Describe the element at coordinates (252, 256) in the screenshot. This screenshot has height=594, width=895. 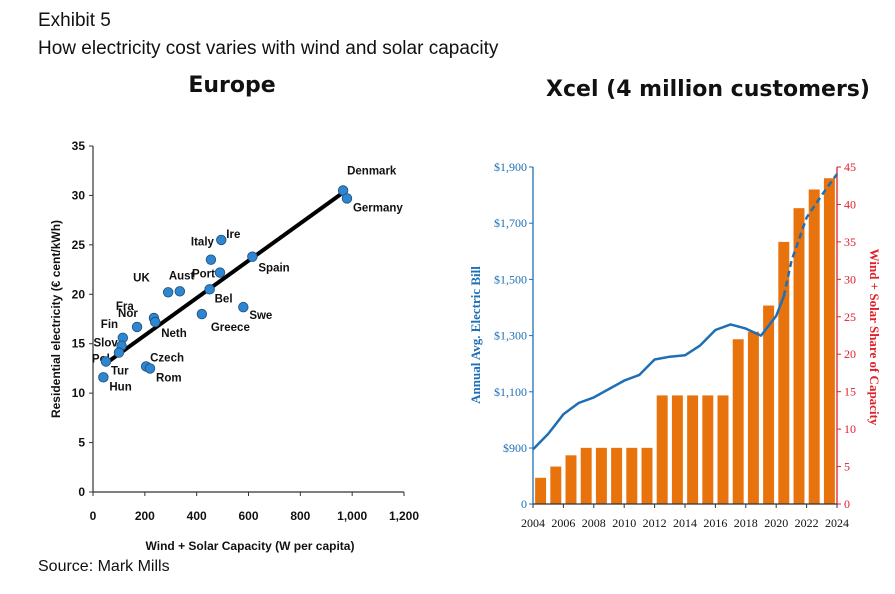
I see `europe-point-spain` at that location.